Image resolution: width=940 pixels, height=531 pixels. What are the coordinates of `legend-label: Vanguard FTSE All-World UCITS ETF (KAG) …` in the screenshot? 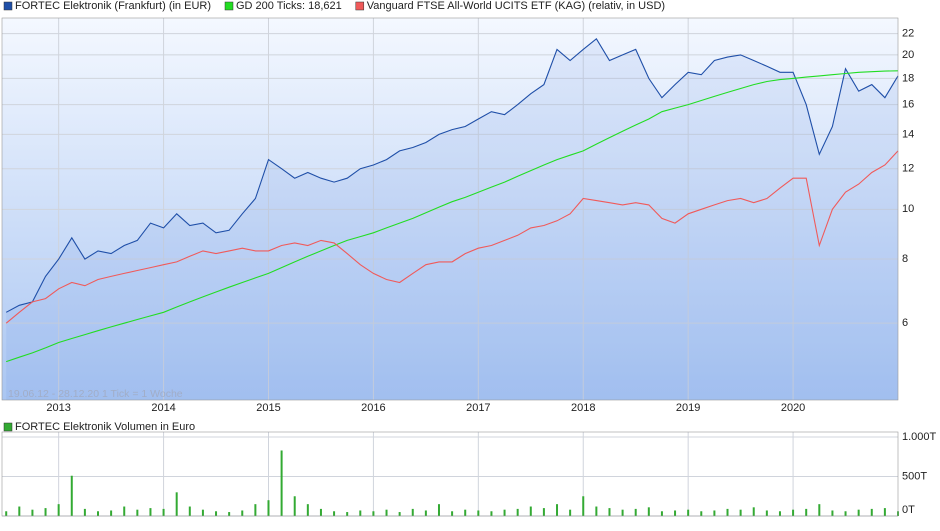 It's located at (516, 6).